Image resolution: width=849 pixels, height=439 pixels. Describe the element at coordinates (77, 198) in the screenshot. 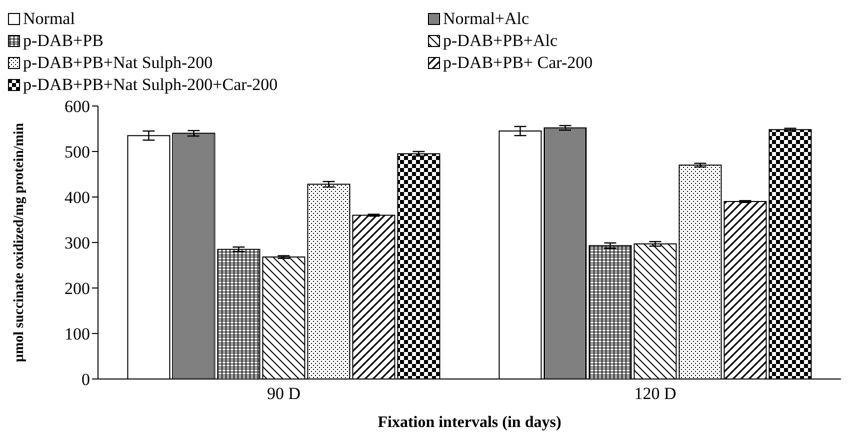

I see `y-tick-label: 400` at that location.